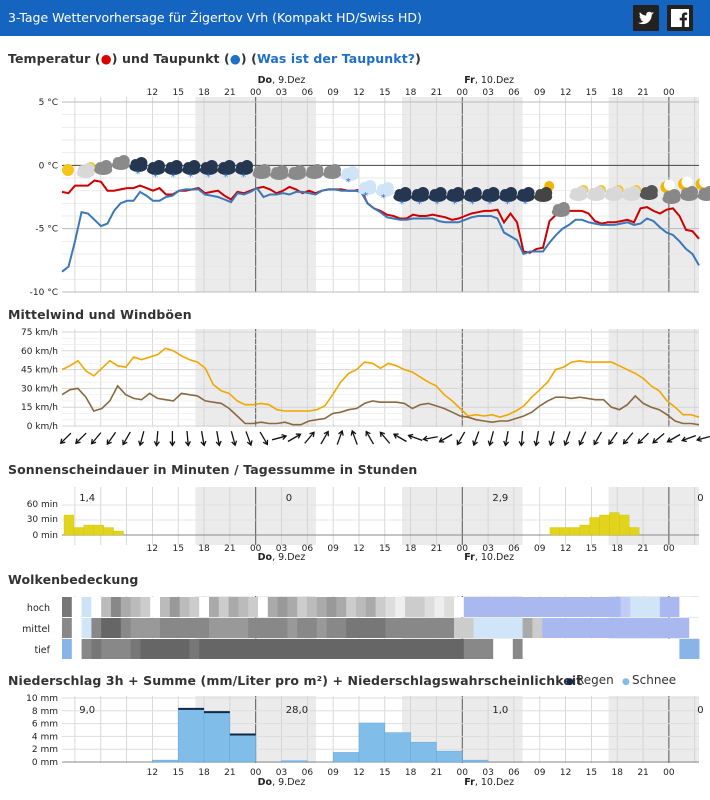  I want to click on hour-label-top: 06, so click(514, 93).